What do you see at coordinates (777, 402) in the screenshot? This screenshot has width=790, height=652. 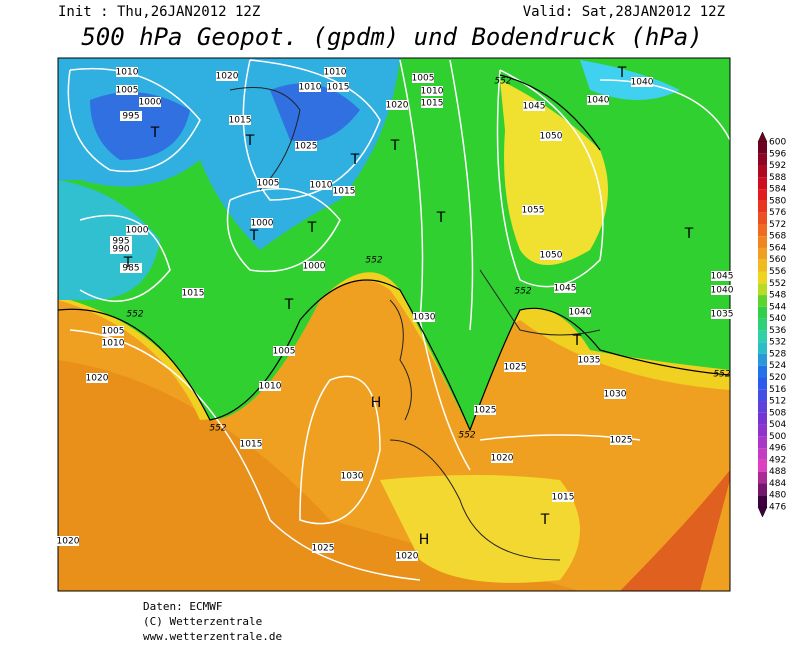 I see `colorbar-label: 512` at bounding box center [777, 402].